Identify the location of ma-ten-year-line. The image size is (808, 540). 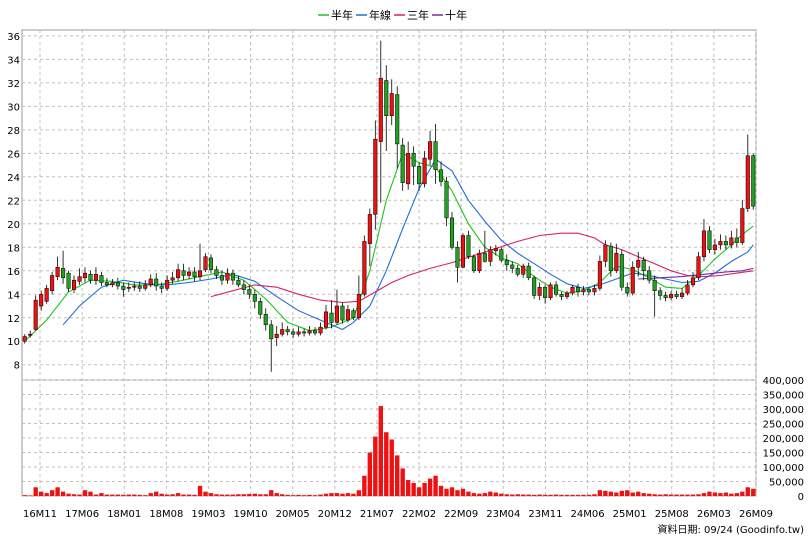
(696, 273).